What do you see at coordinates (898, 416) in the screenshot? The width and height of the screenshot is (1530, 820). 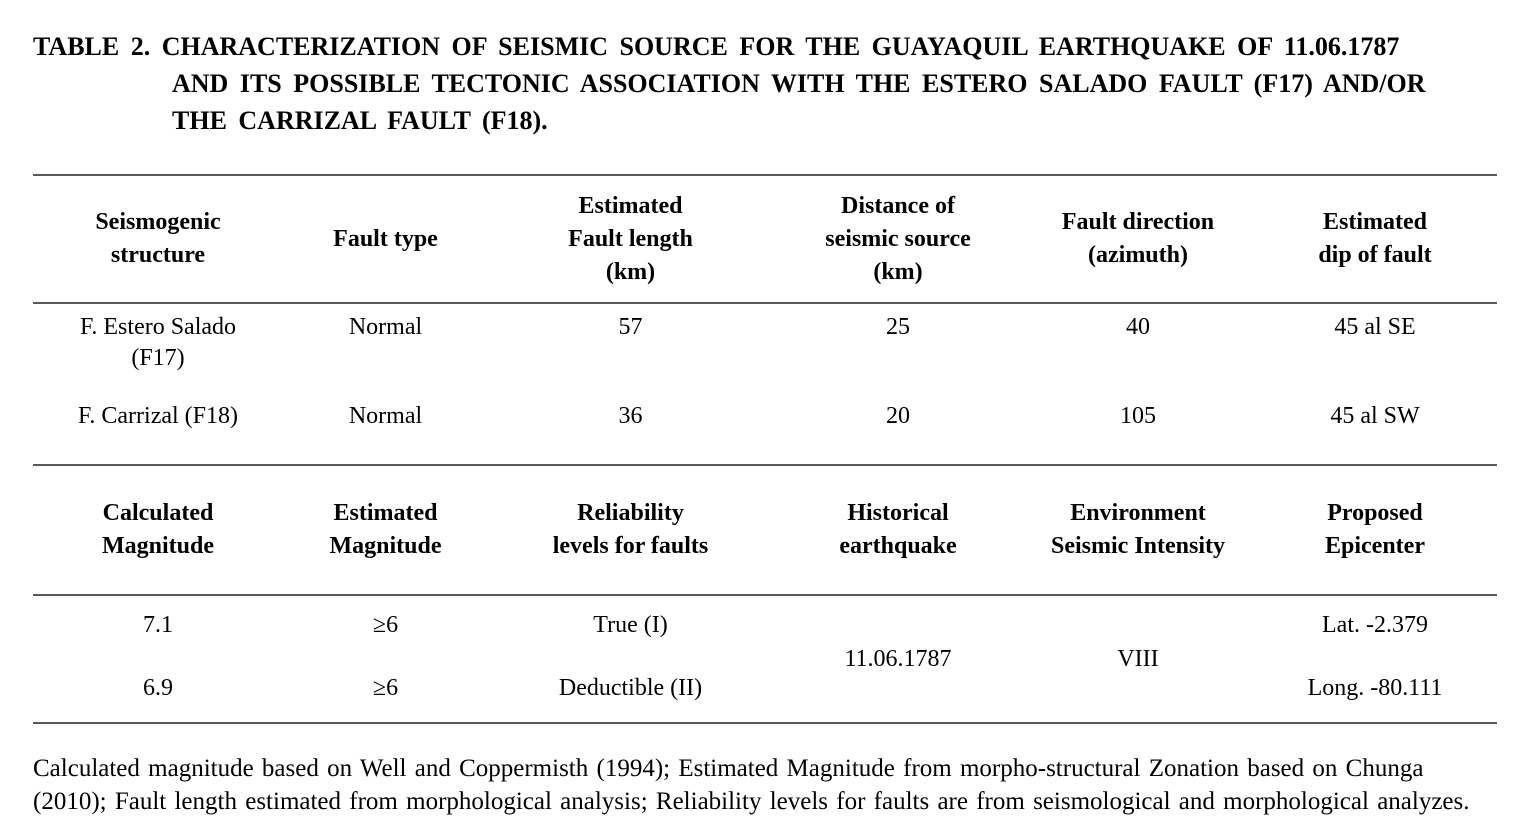 I see `cell-distance-carrizal: 20` at bounding box center [898, 416].